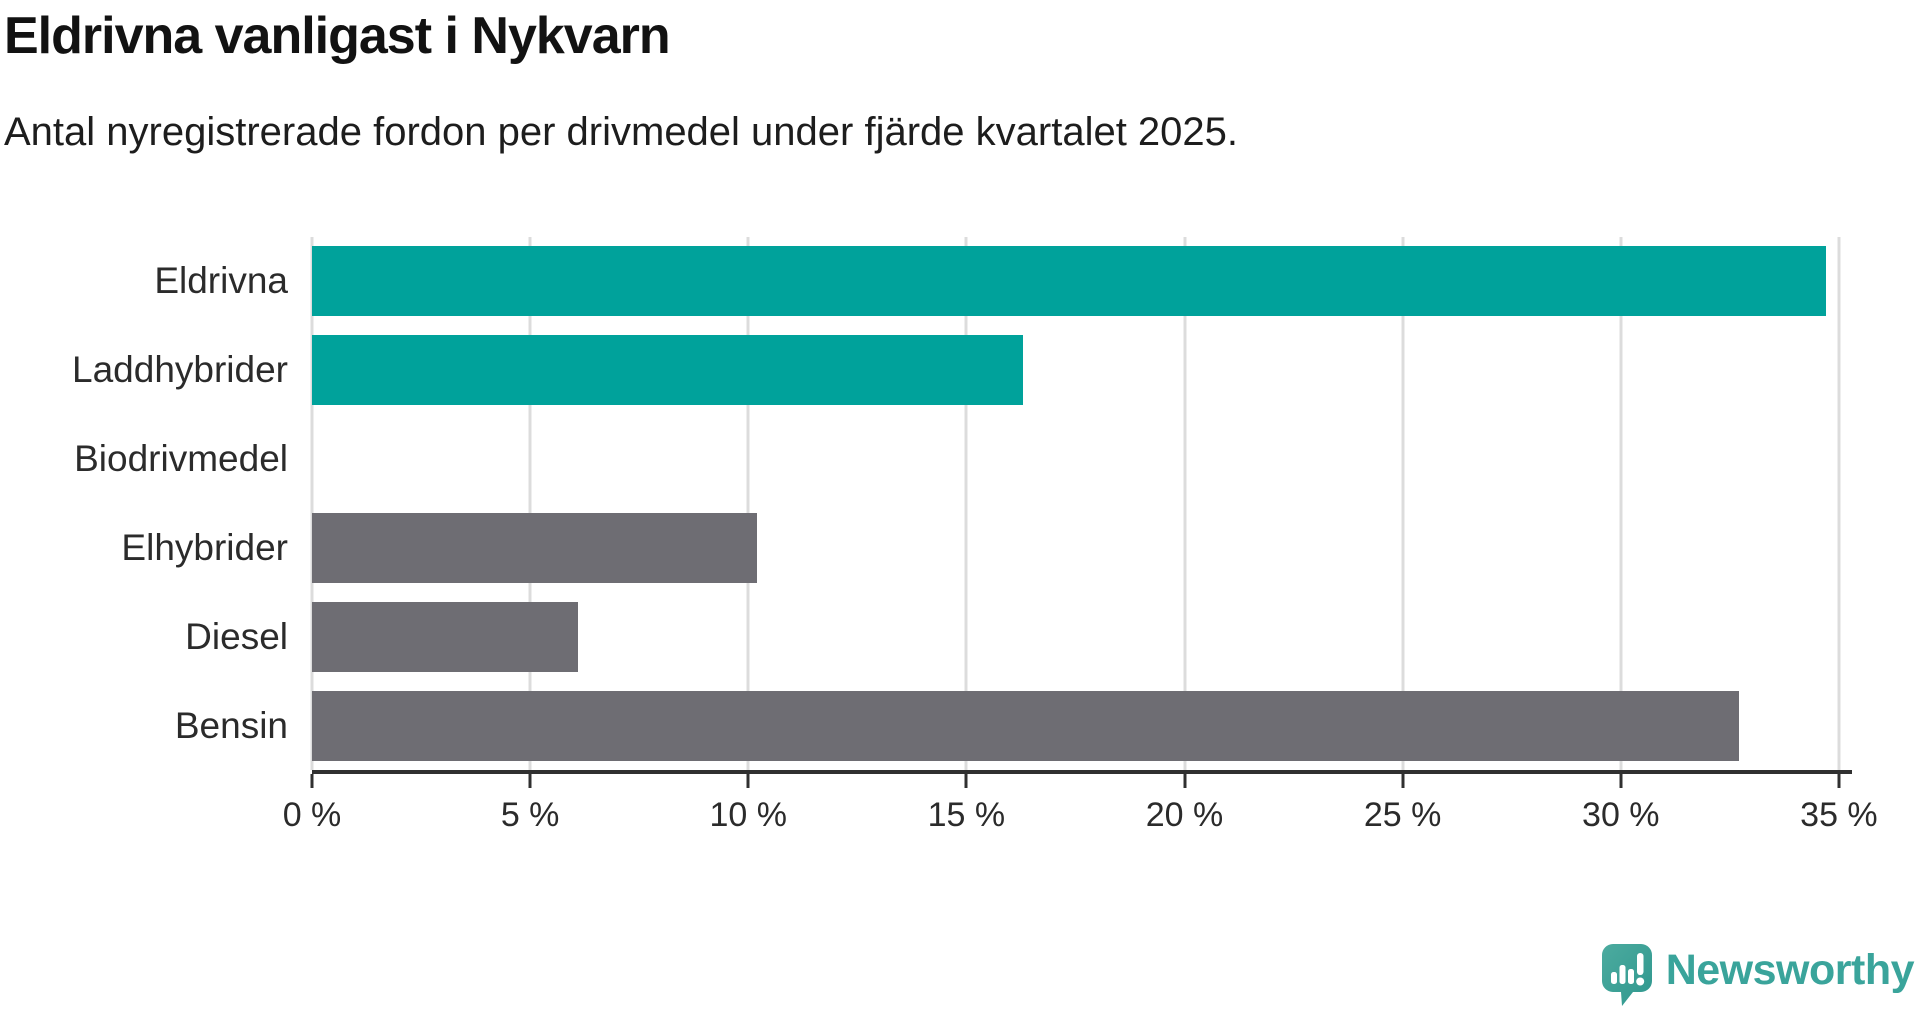 The width and height of the screenshot is (1920, 1010). I want to click on x-tick-label: 30 %, so click(1621, 815).